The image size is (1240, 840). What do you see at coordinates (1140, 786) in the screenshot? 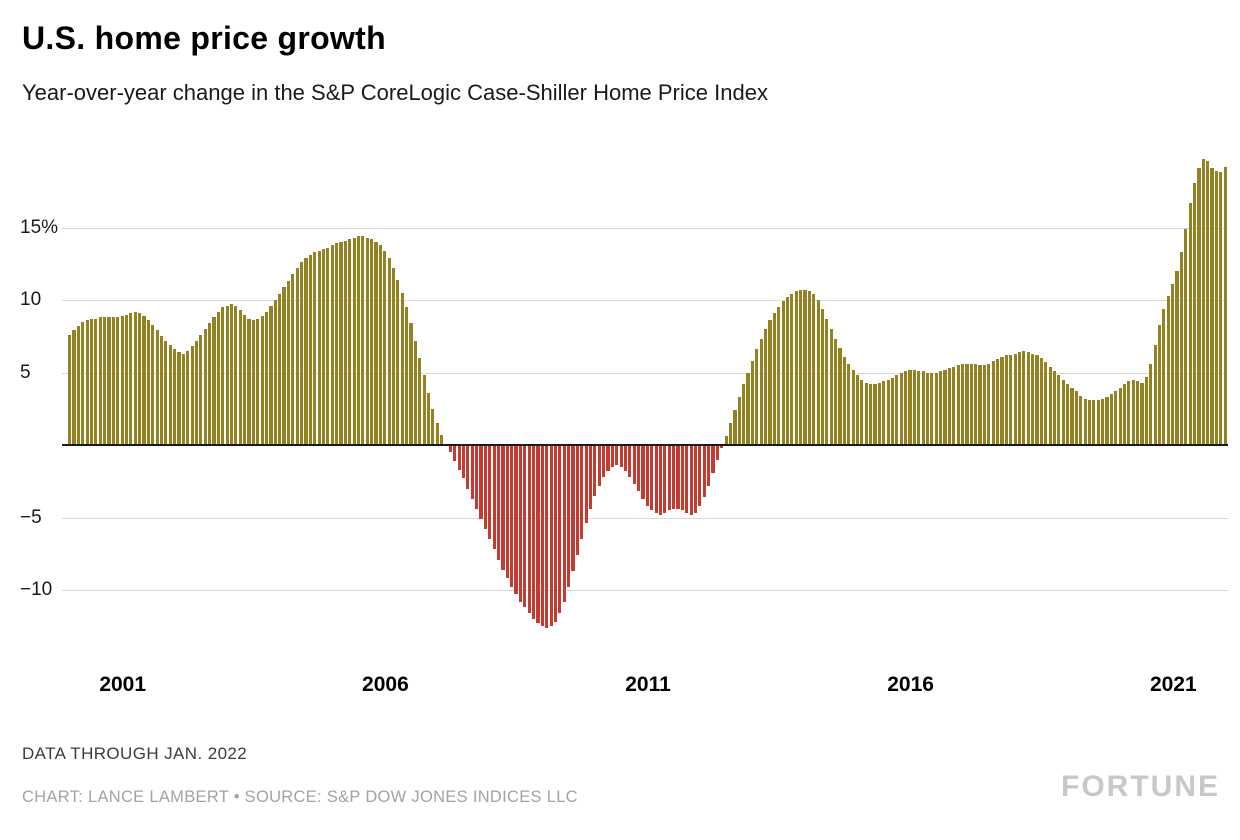
I see `fortune-logo: FORTUNE` at bounding box center [1140, 786].